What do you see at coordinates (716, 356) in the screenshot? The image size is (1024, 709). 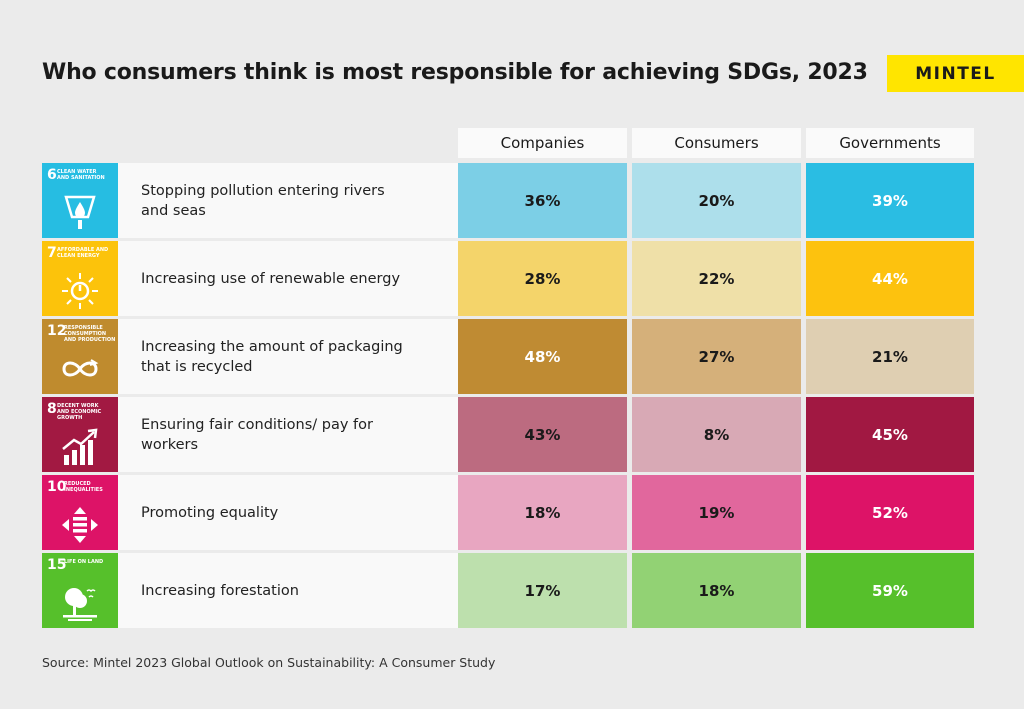 I see `value-cell-consumers: 27%` at bounding box center [716, 356].